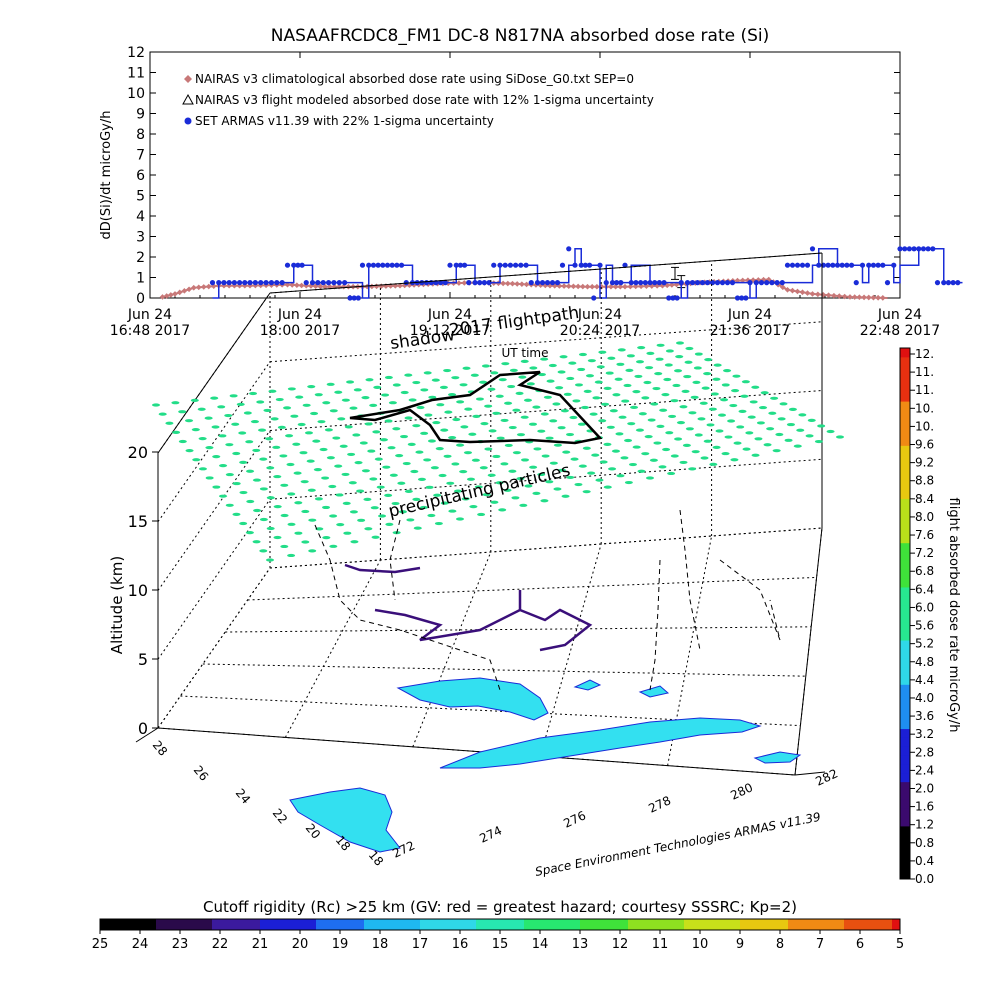 The height and width of the screenshot is (1000, 1000). Describe the element at coordinates (924, 517) in the screenshot. I see `colorbar-tick-label: 8.0` at that location.